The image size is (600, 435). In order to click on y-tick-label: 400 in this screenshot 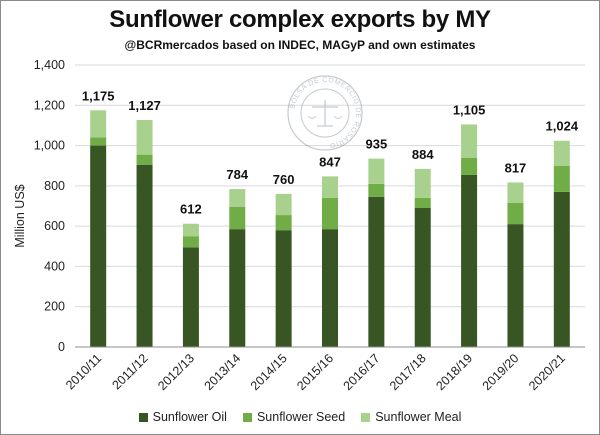, I will do `click(54, 266)`.